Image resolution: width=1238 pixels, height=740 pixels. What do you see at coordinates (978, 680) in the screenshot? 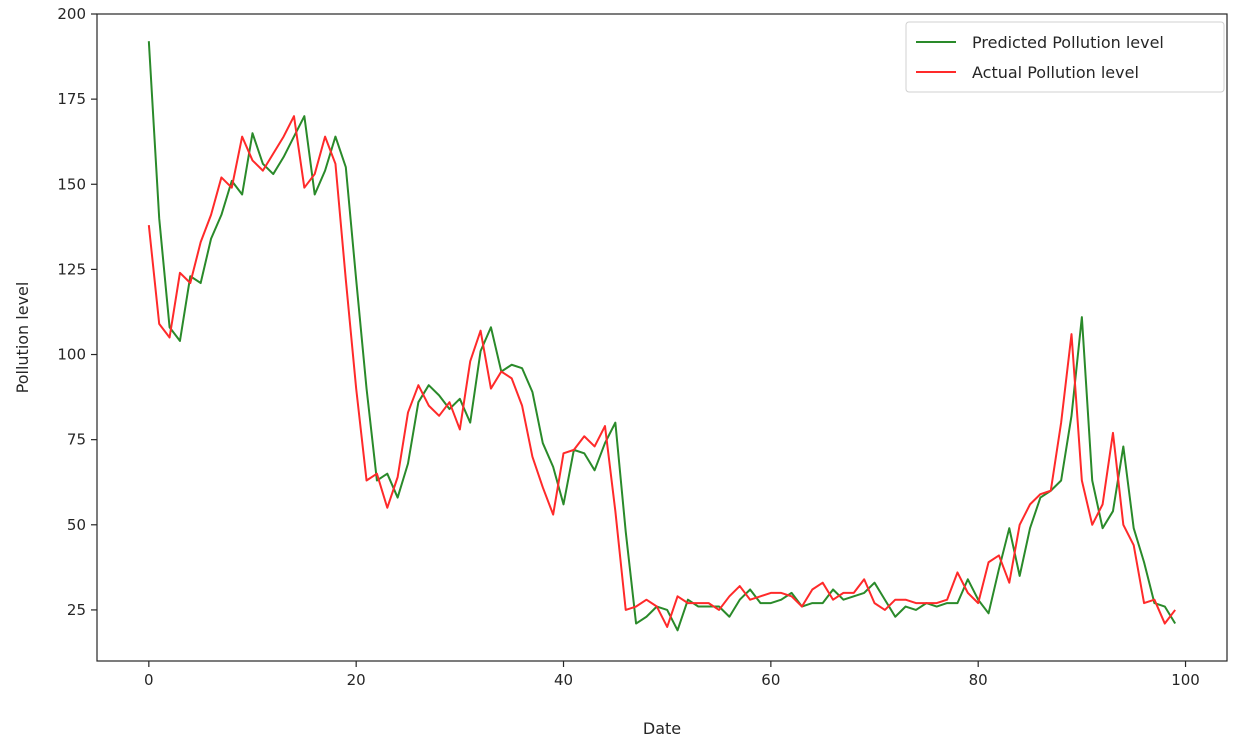
I see `x-tick-label: 80` at bounding box center [978, 680].